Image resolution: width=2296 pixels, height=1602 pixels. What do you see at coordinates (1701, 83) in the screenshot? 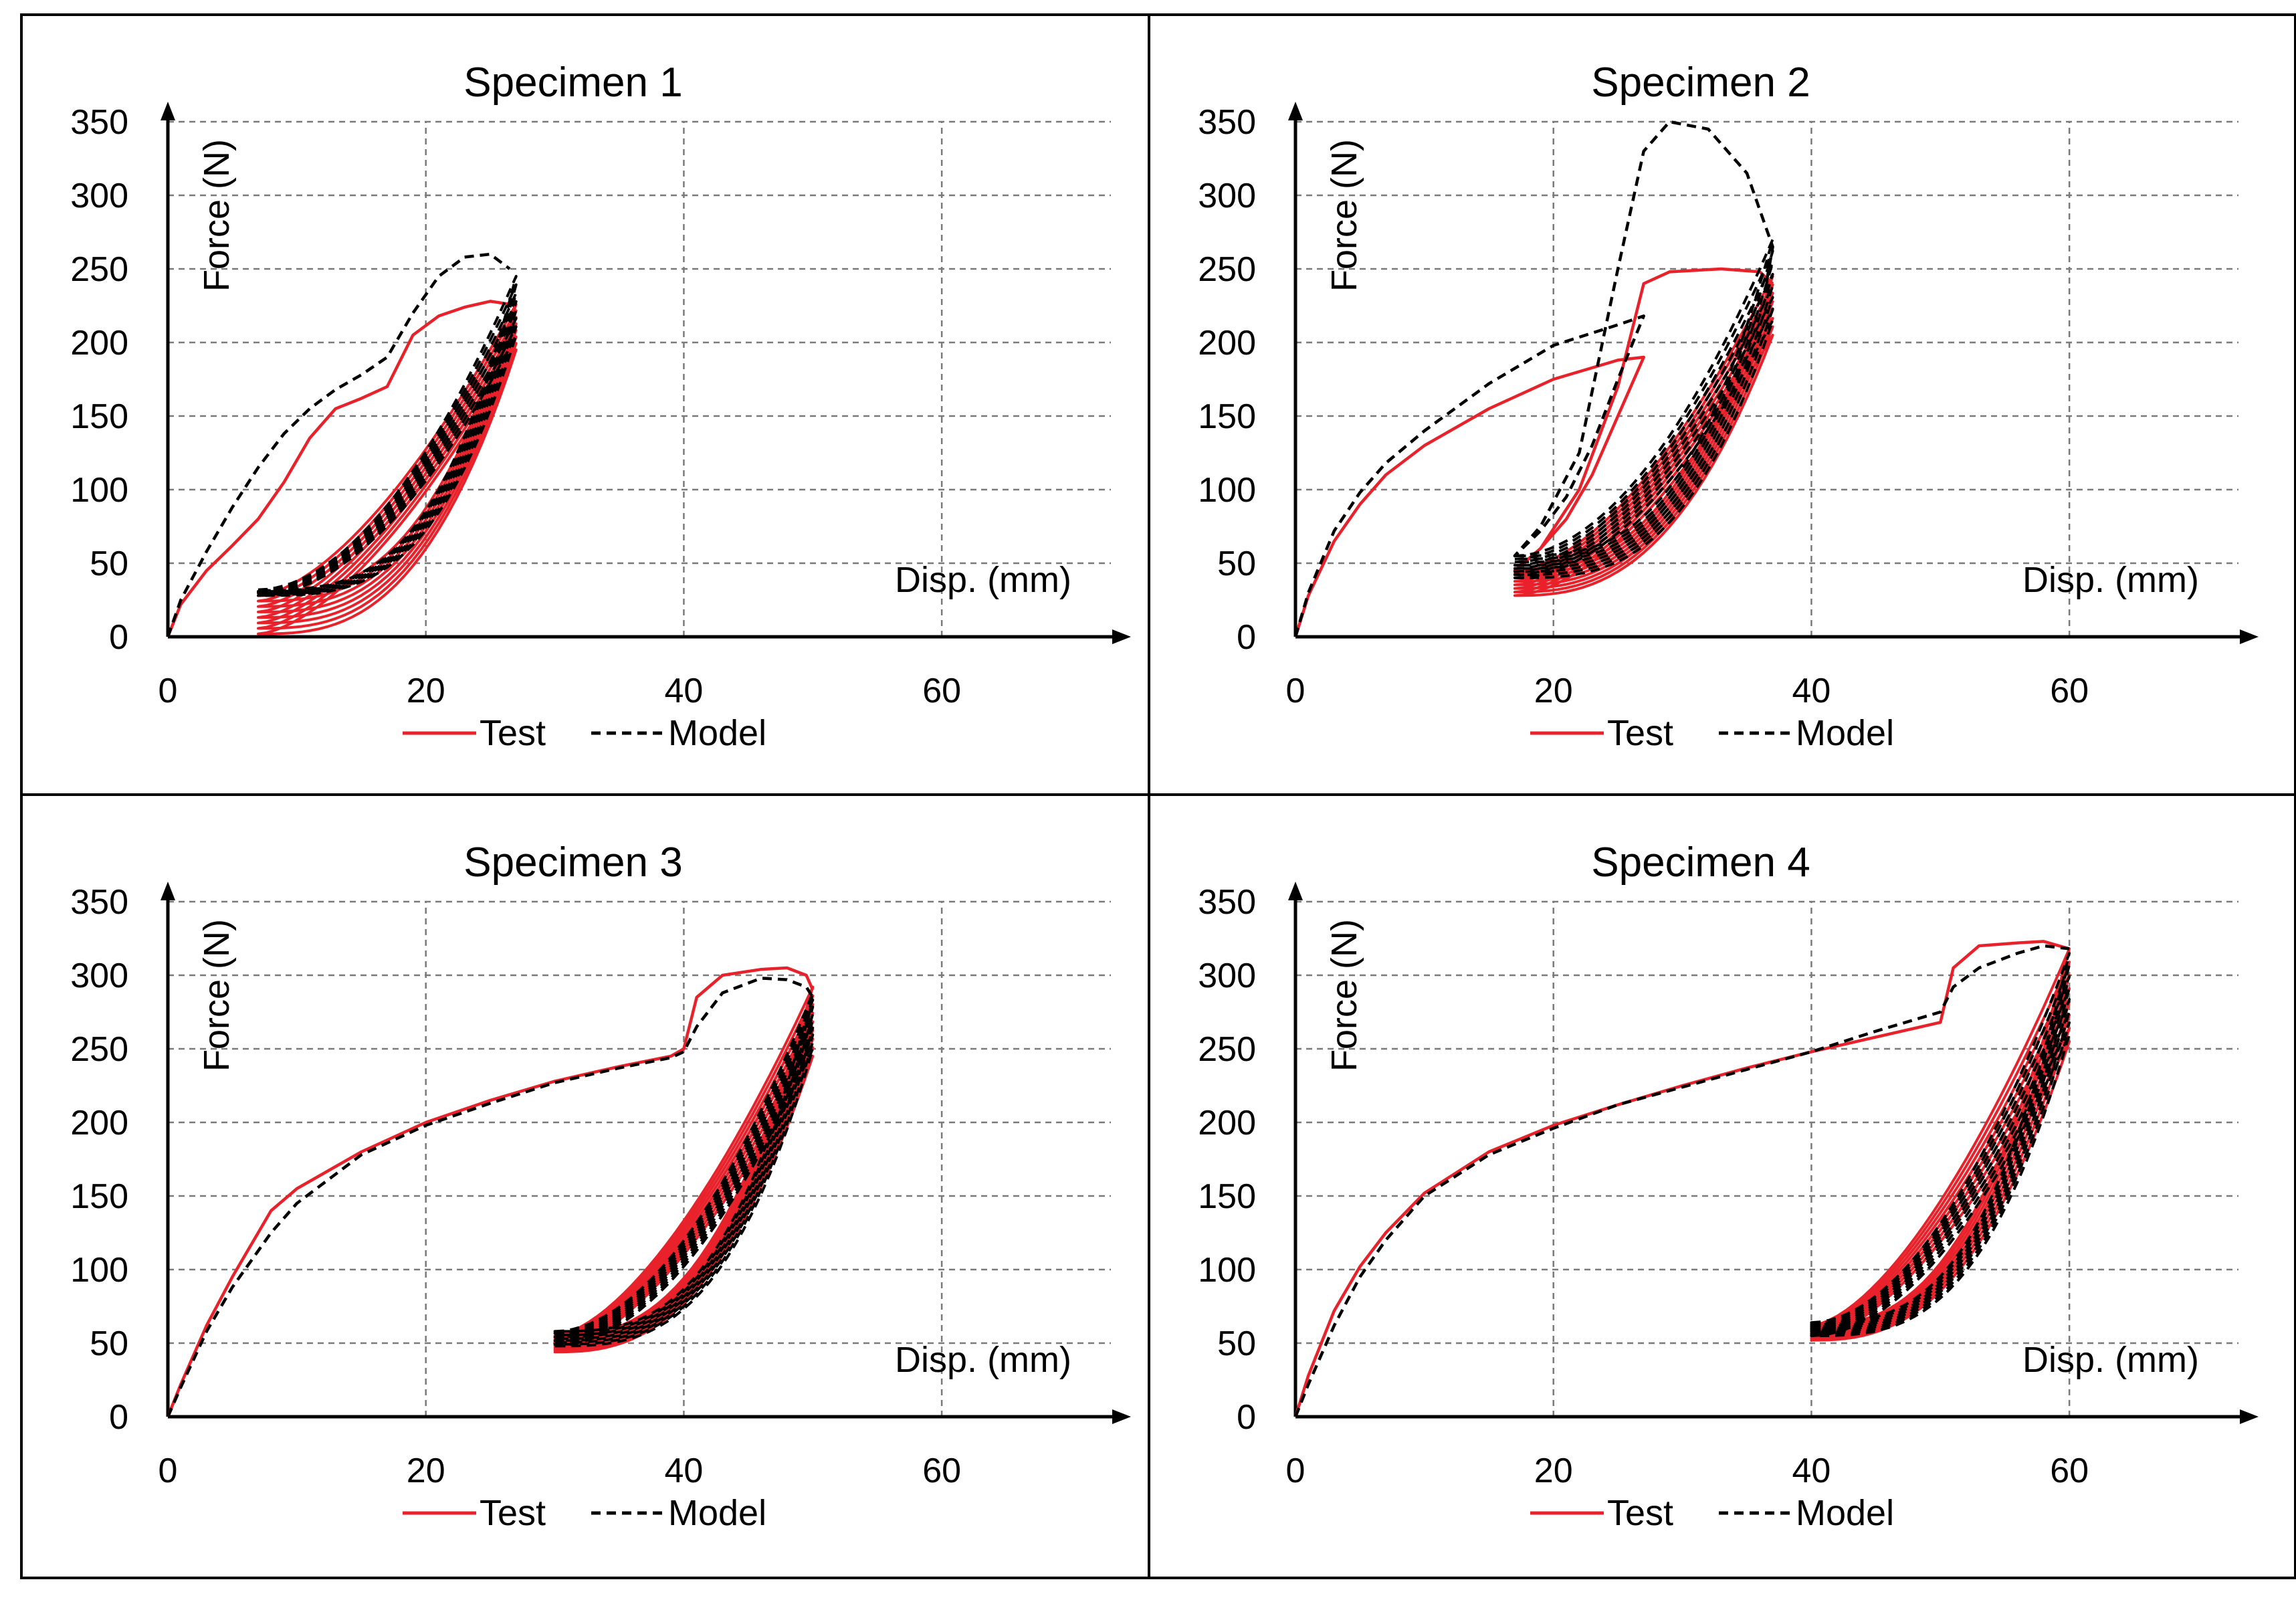
I see `chart-title: Specimen 2` at bounding box center [1701, 83].